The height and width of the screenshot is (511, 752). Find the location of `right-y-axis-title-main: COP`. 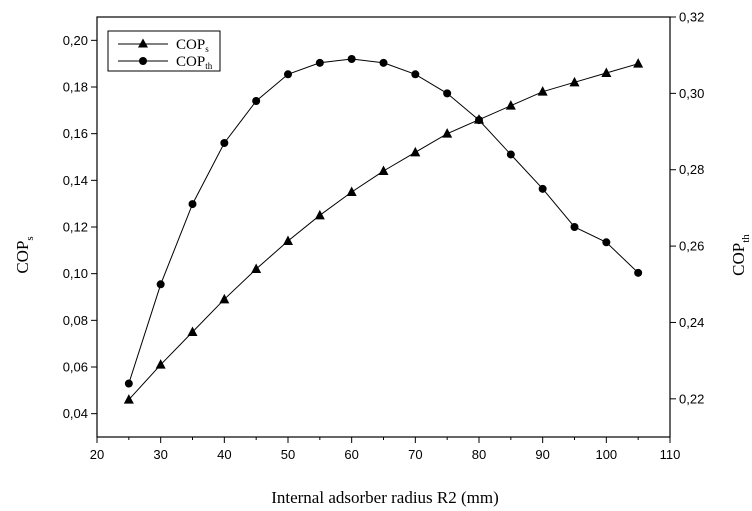

right-y-axis-title-main: COP is located at coordinates (738, 259).